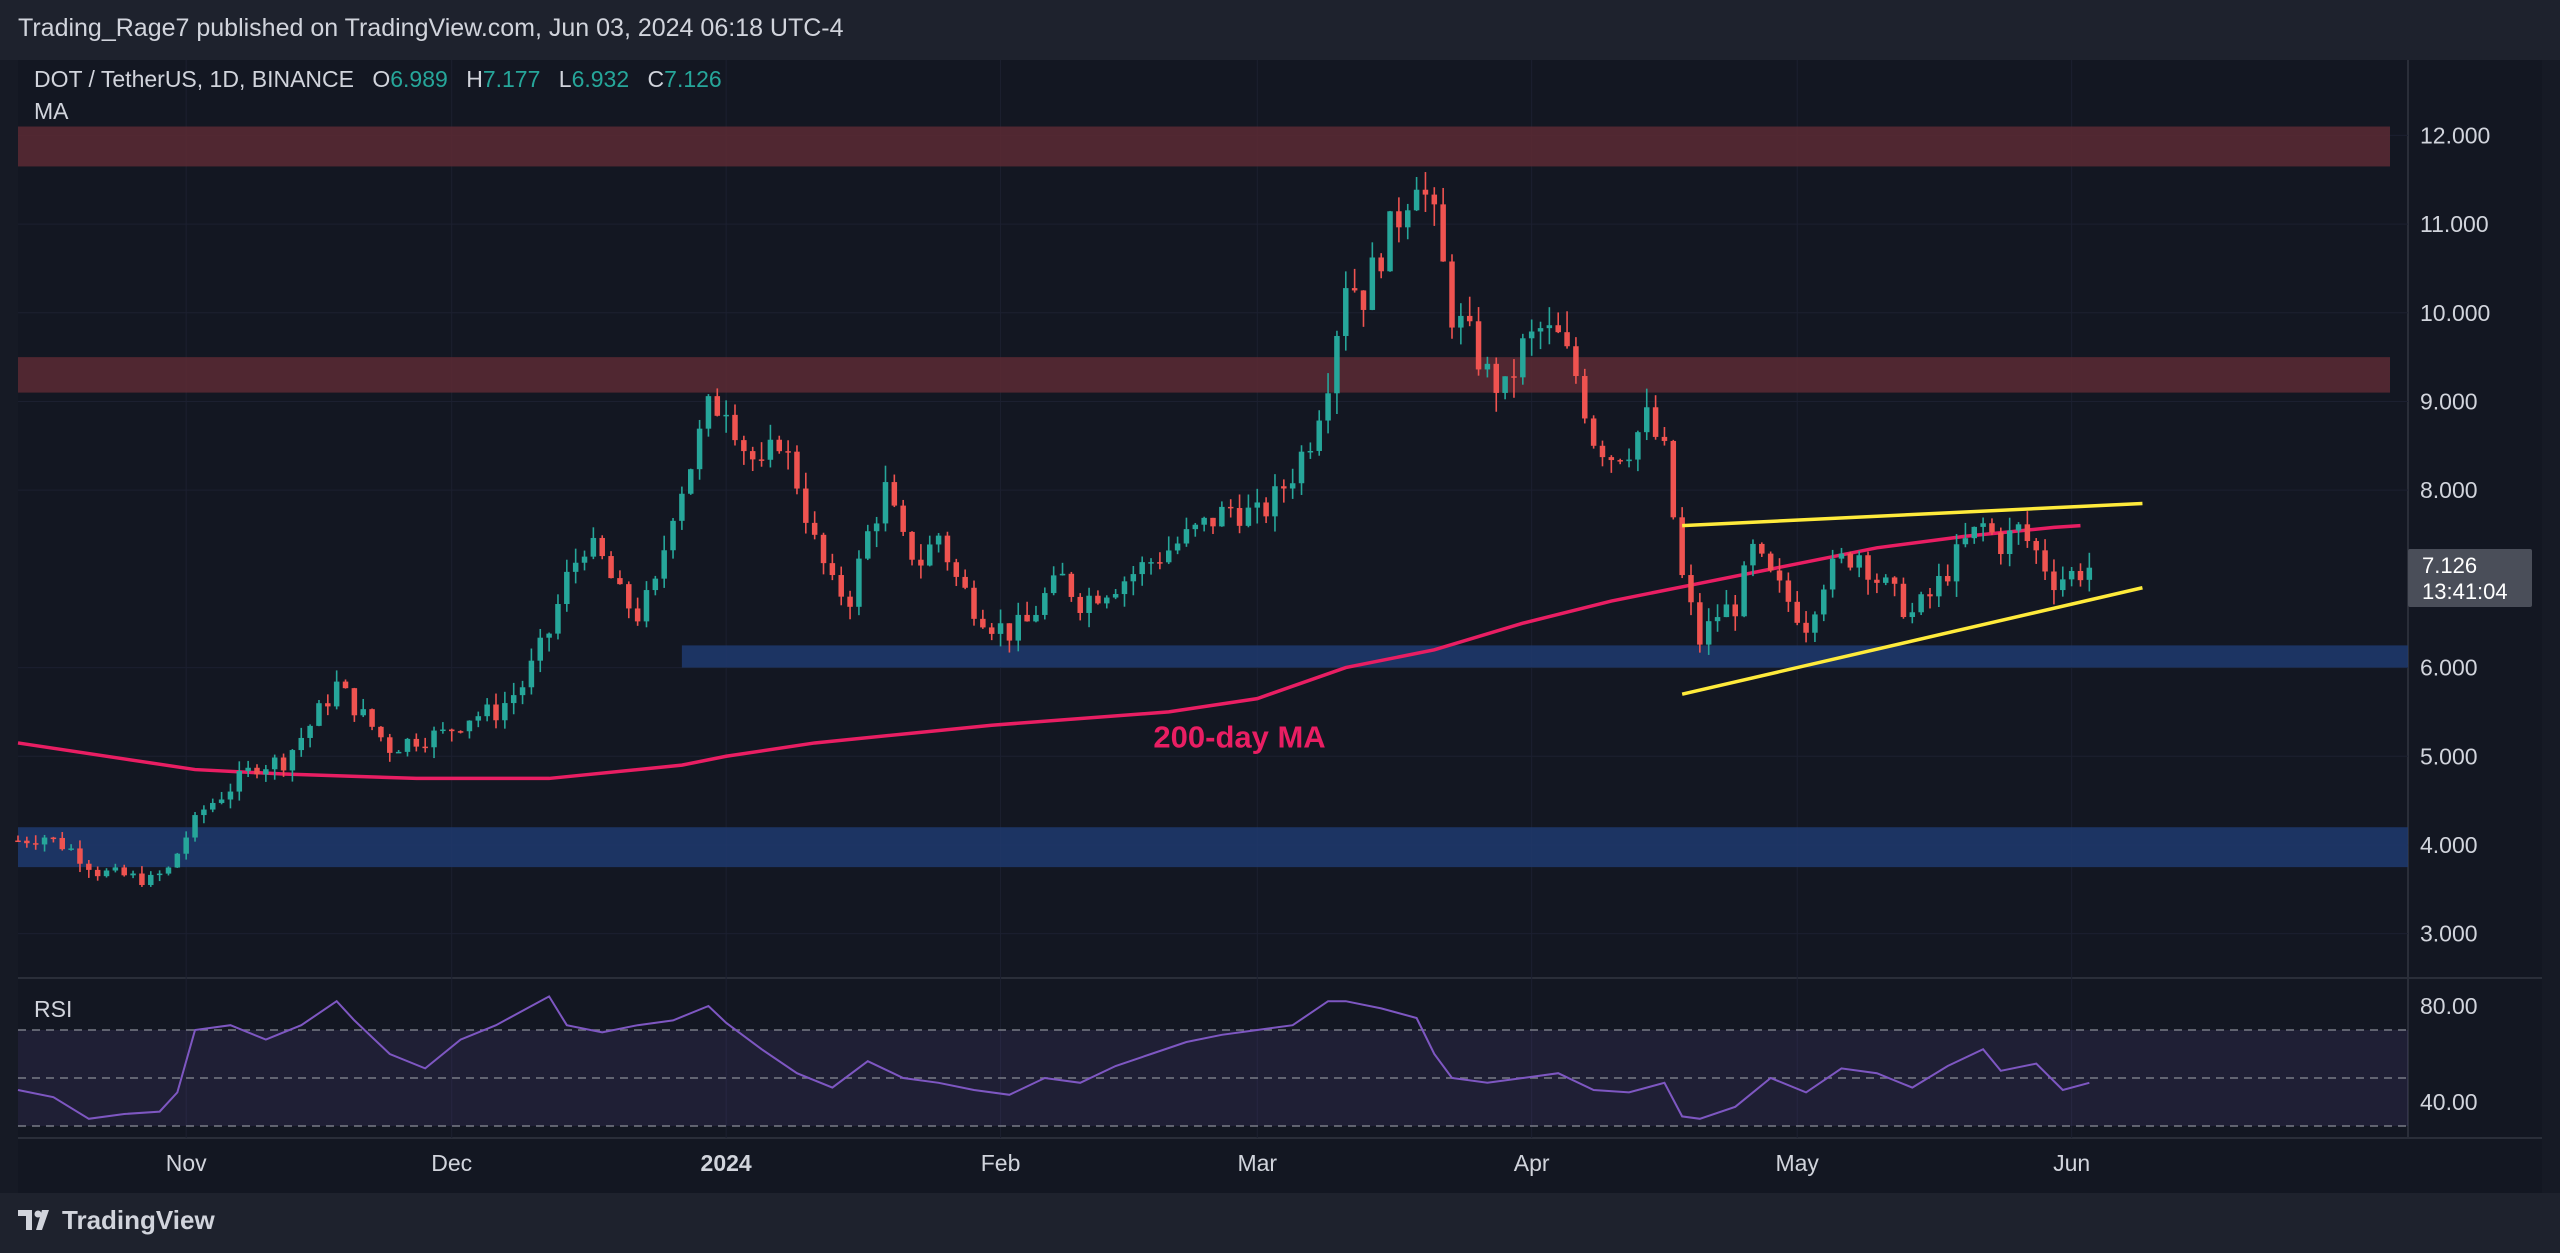 The height and width of the screenshot is (1253, 2560). I want to click on indicator-label: MA, so click(51, 111).